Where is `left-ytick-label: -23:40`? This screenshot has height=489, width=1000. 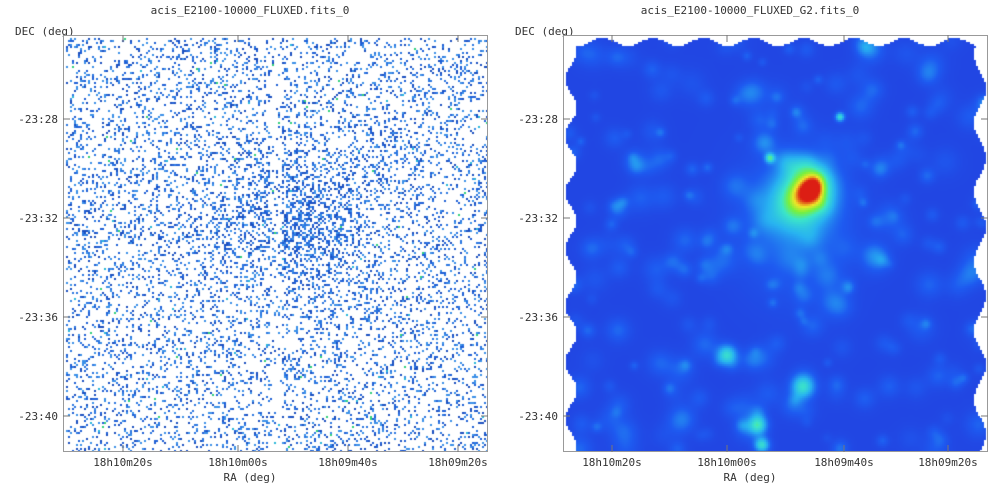 left-ytick-label: -23:40 is located at coordinates (38, 416).